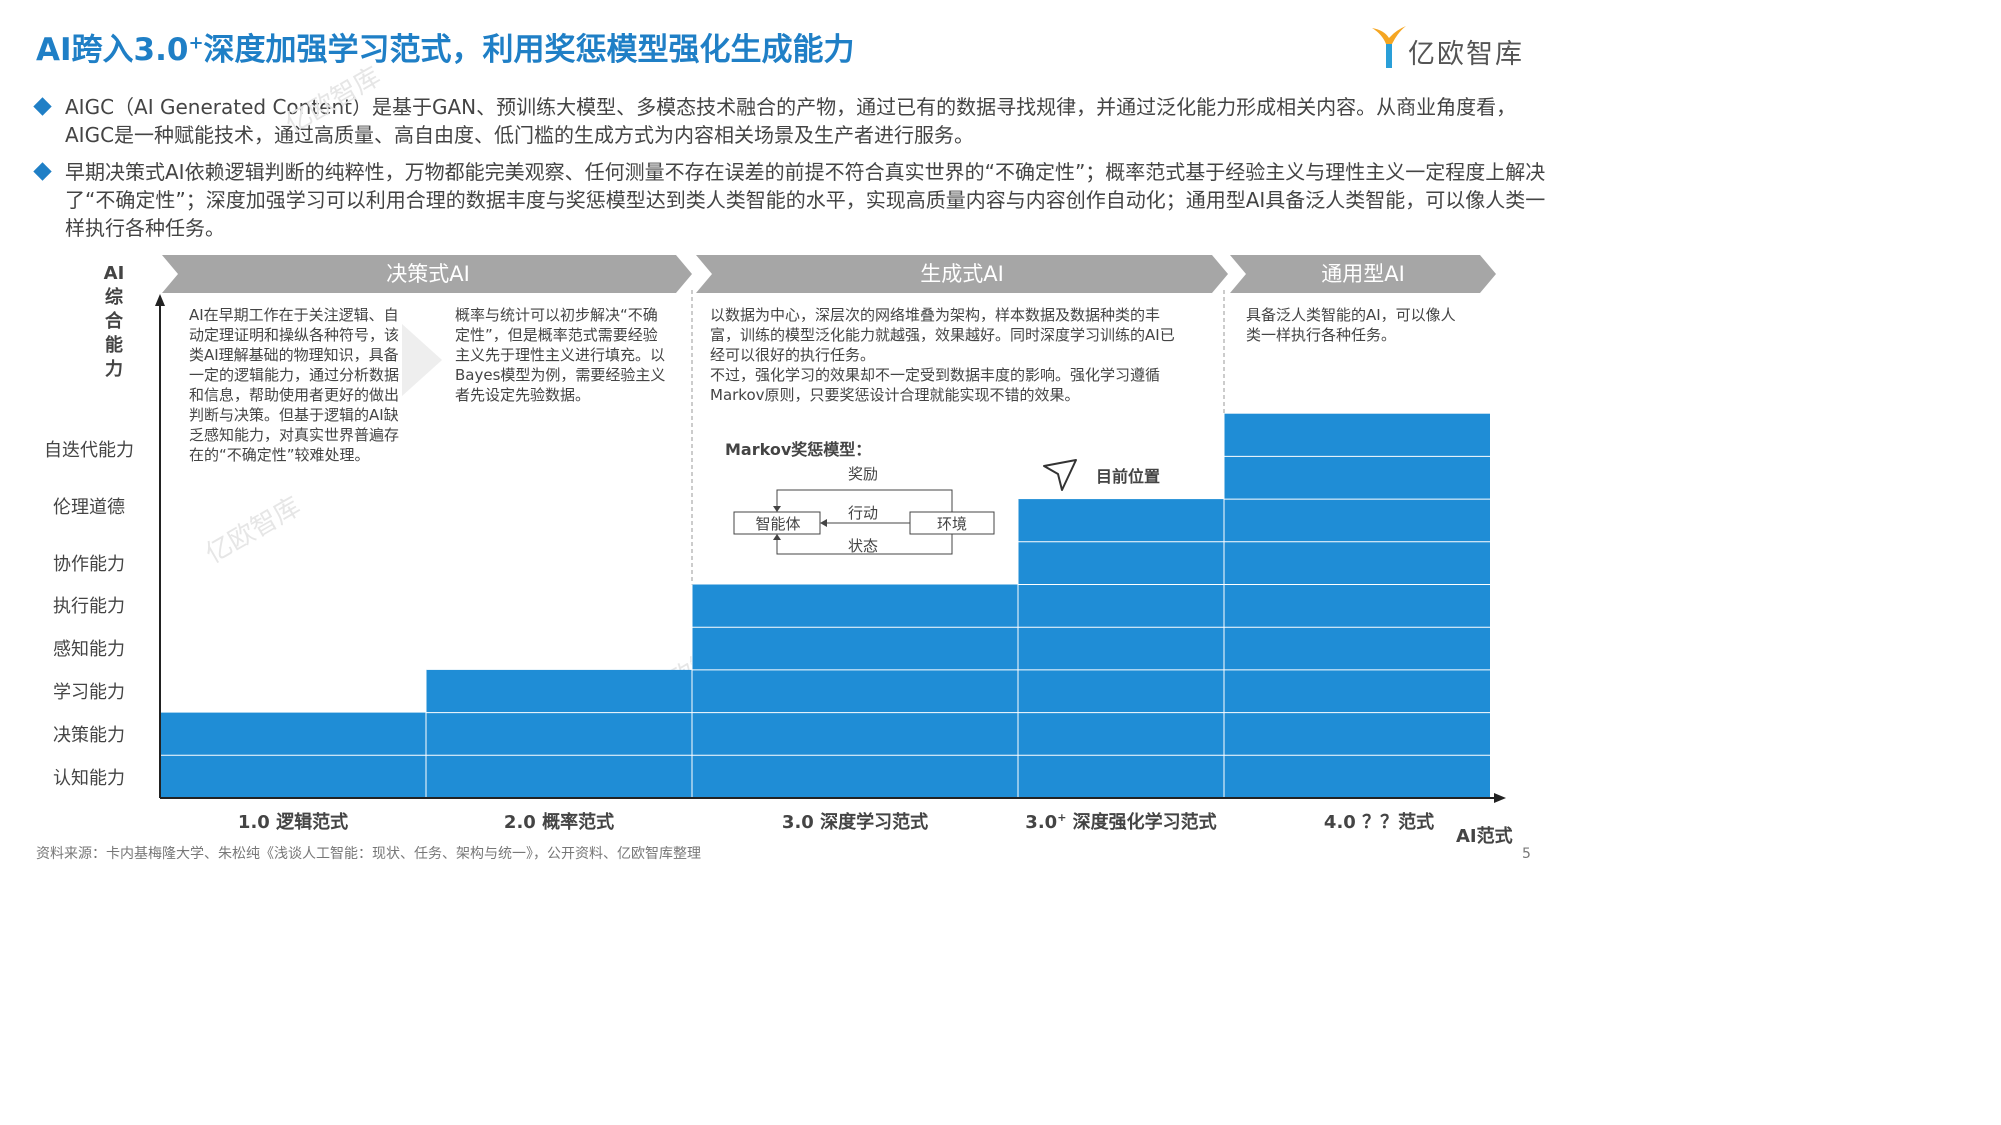 The height and width of the screenshot is (1125, 2001). I want to click on x-axis-arrow, so click(1500, 798).